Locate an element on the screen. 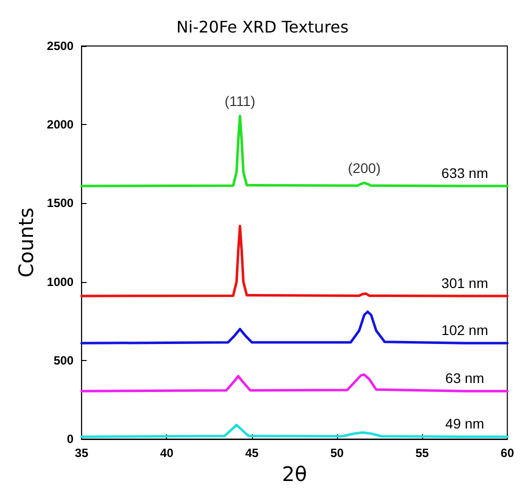 This screenshot has width=525, height=497. y-tick-label: 500 is located at coordinates (64, 360).